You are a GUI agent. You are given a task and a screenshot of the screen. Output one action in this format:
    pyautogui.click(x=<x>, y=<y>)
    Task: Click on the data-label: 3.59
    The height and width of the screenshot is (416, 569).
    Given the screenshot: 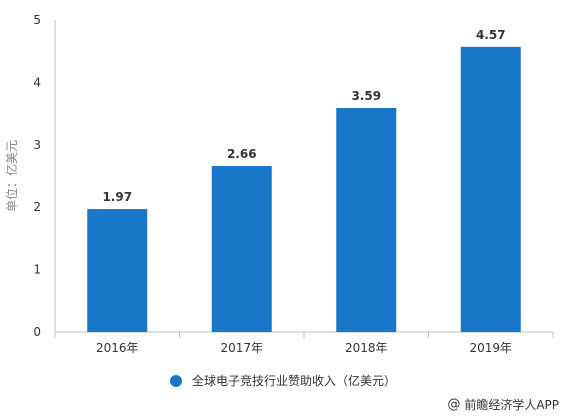 What is the action you would take?
    pyautogui.click(x=366, y=96)
    